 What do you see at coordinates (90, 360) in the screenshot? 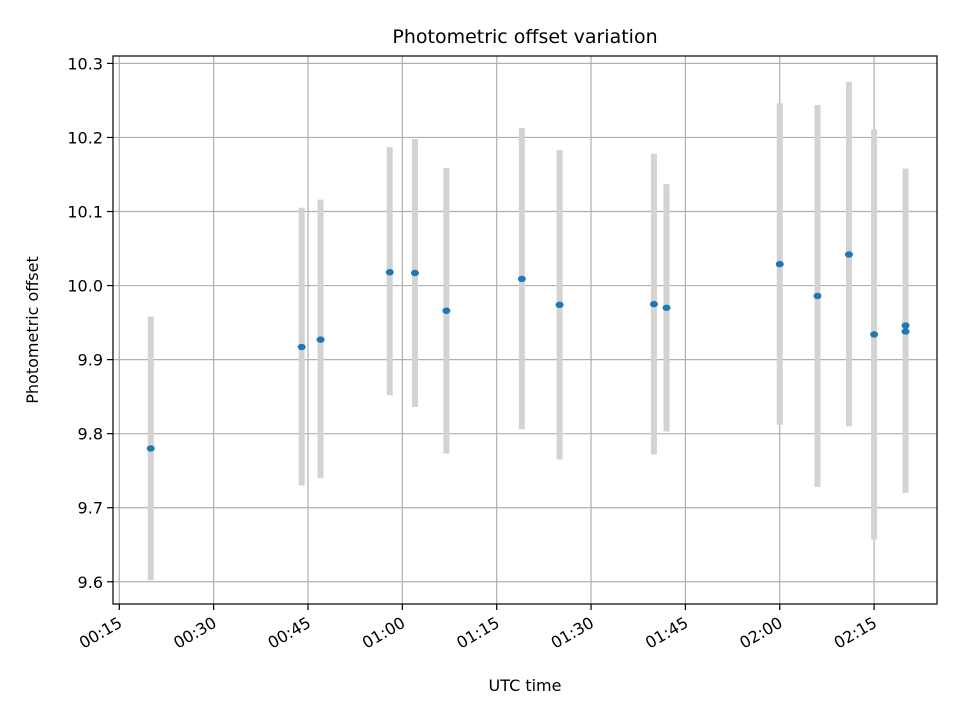
I see `y-tick-label: 9.9` at bounding box center [90, 360].